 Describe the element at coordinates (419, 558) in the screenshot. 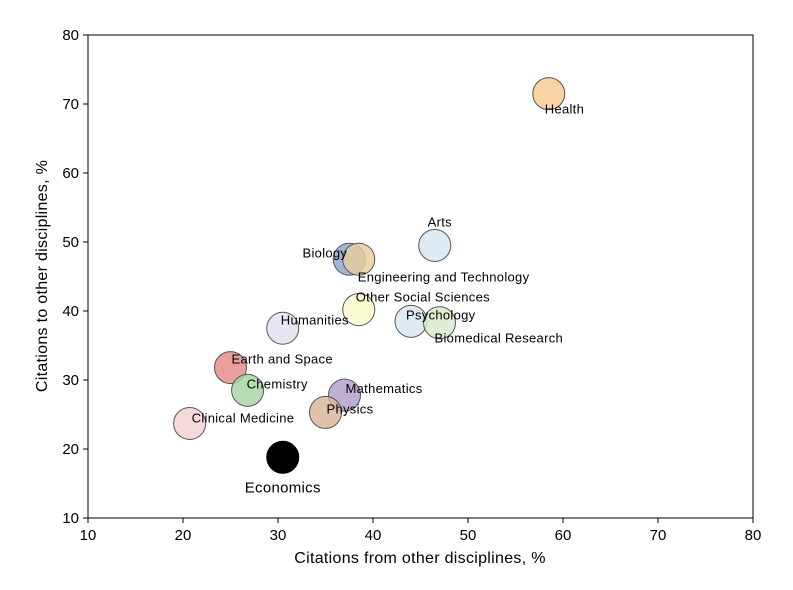

I see `x-axis-label: Citations from other disciplines, %` at that location.